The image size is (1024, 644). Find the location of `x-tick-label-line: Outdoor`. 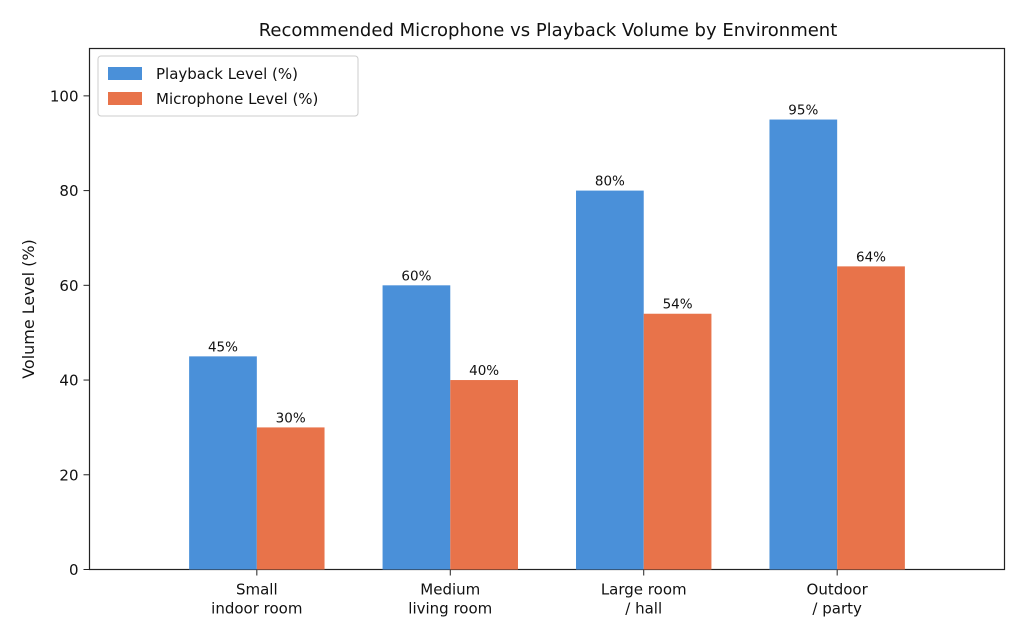

x-tick-label-line: Outdoor is located at coordinates (838, 590).